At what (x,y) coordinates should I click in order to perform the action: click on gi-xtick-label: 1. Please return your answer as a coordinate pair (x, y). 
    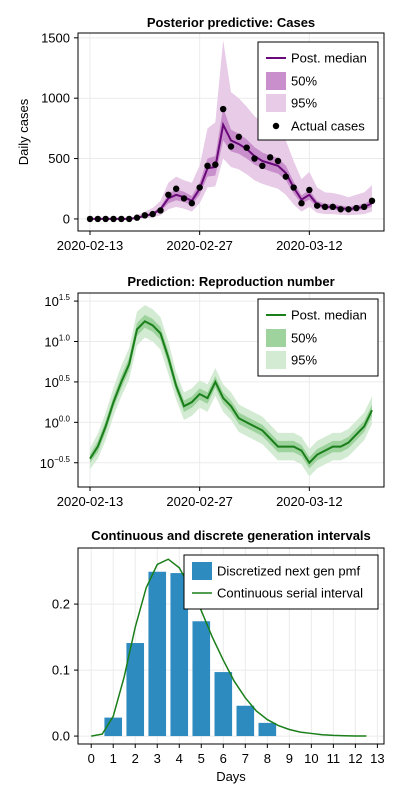
    Looking at the image, I should click on (113, 758).